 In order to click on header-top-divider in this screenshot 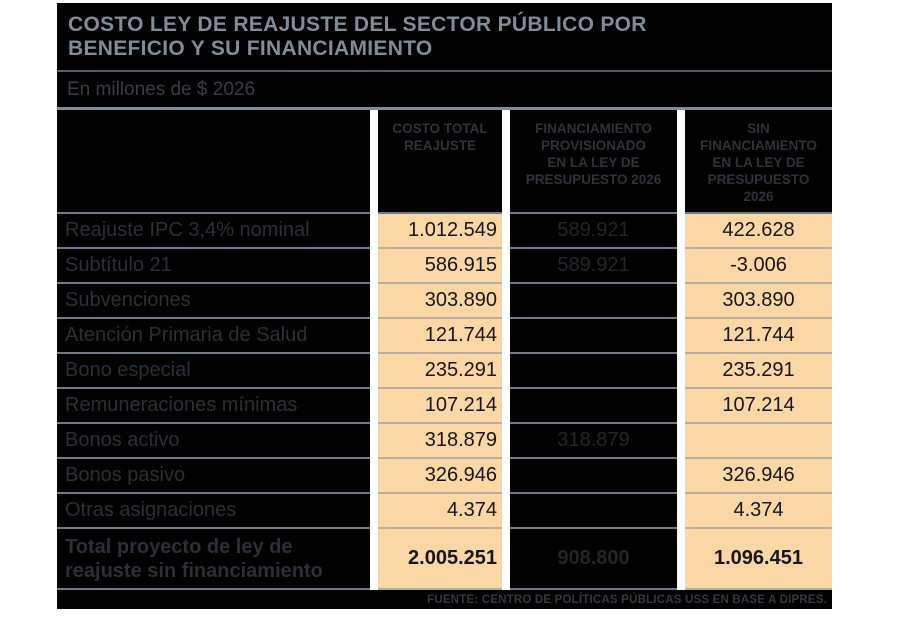, I will do `click(444, 108)`.